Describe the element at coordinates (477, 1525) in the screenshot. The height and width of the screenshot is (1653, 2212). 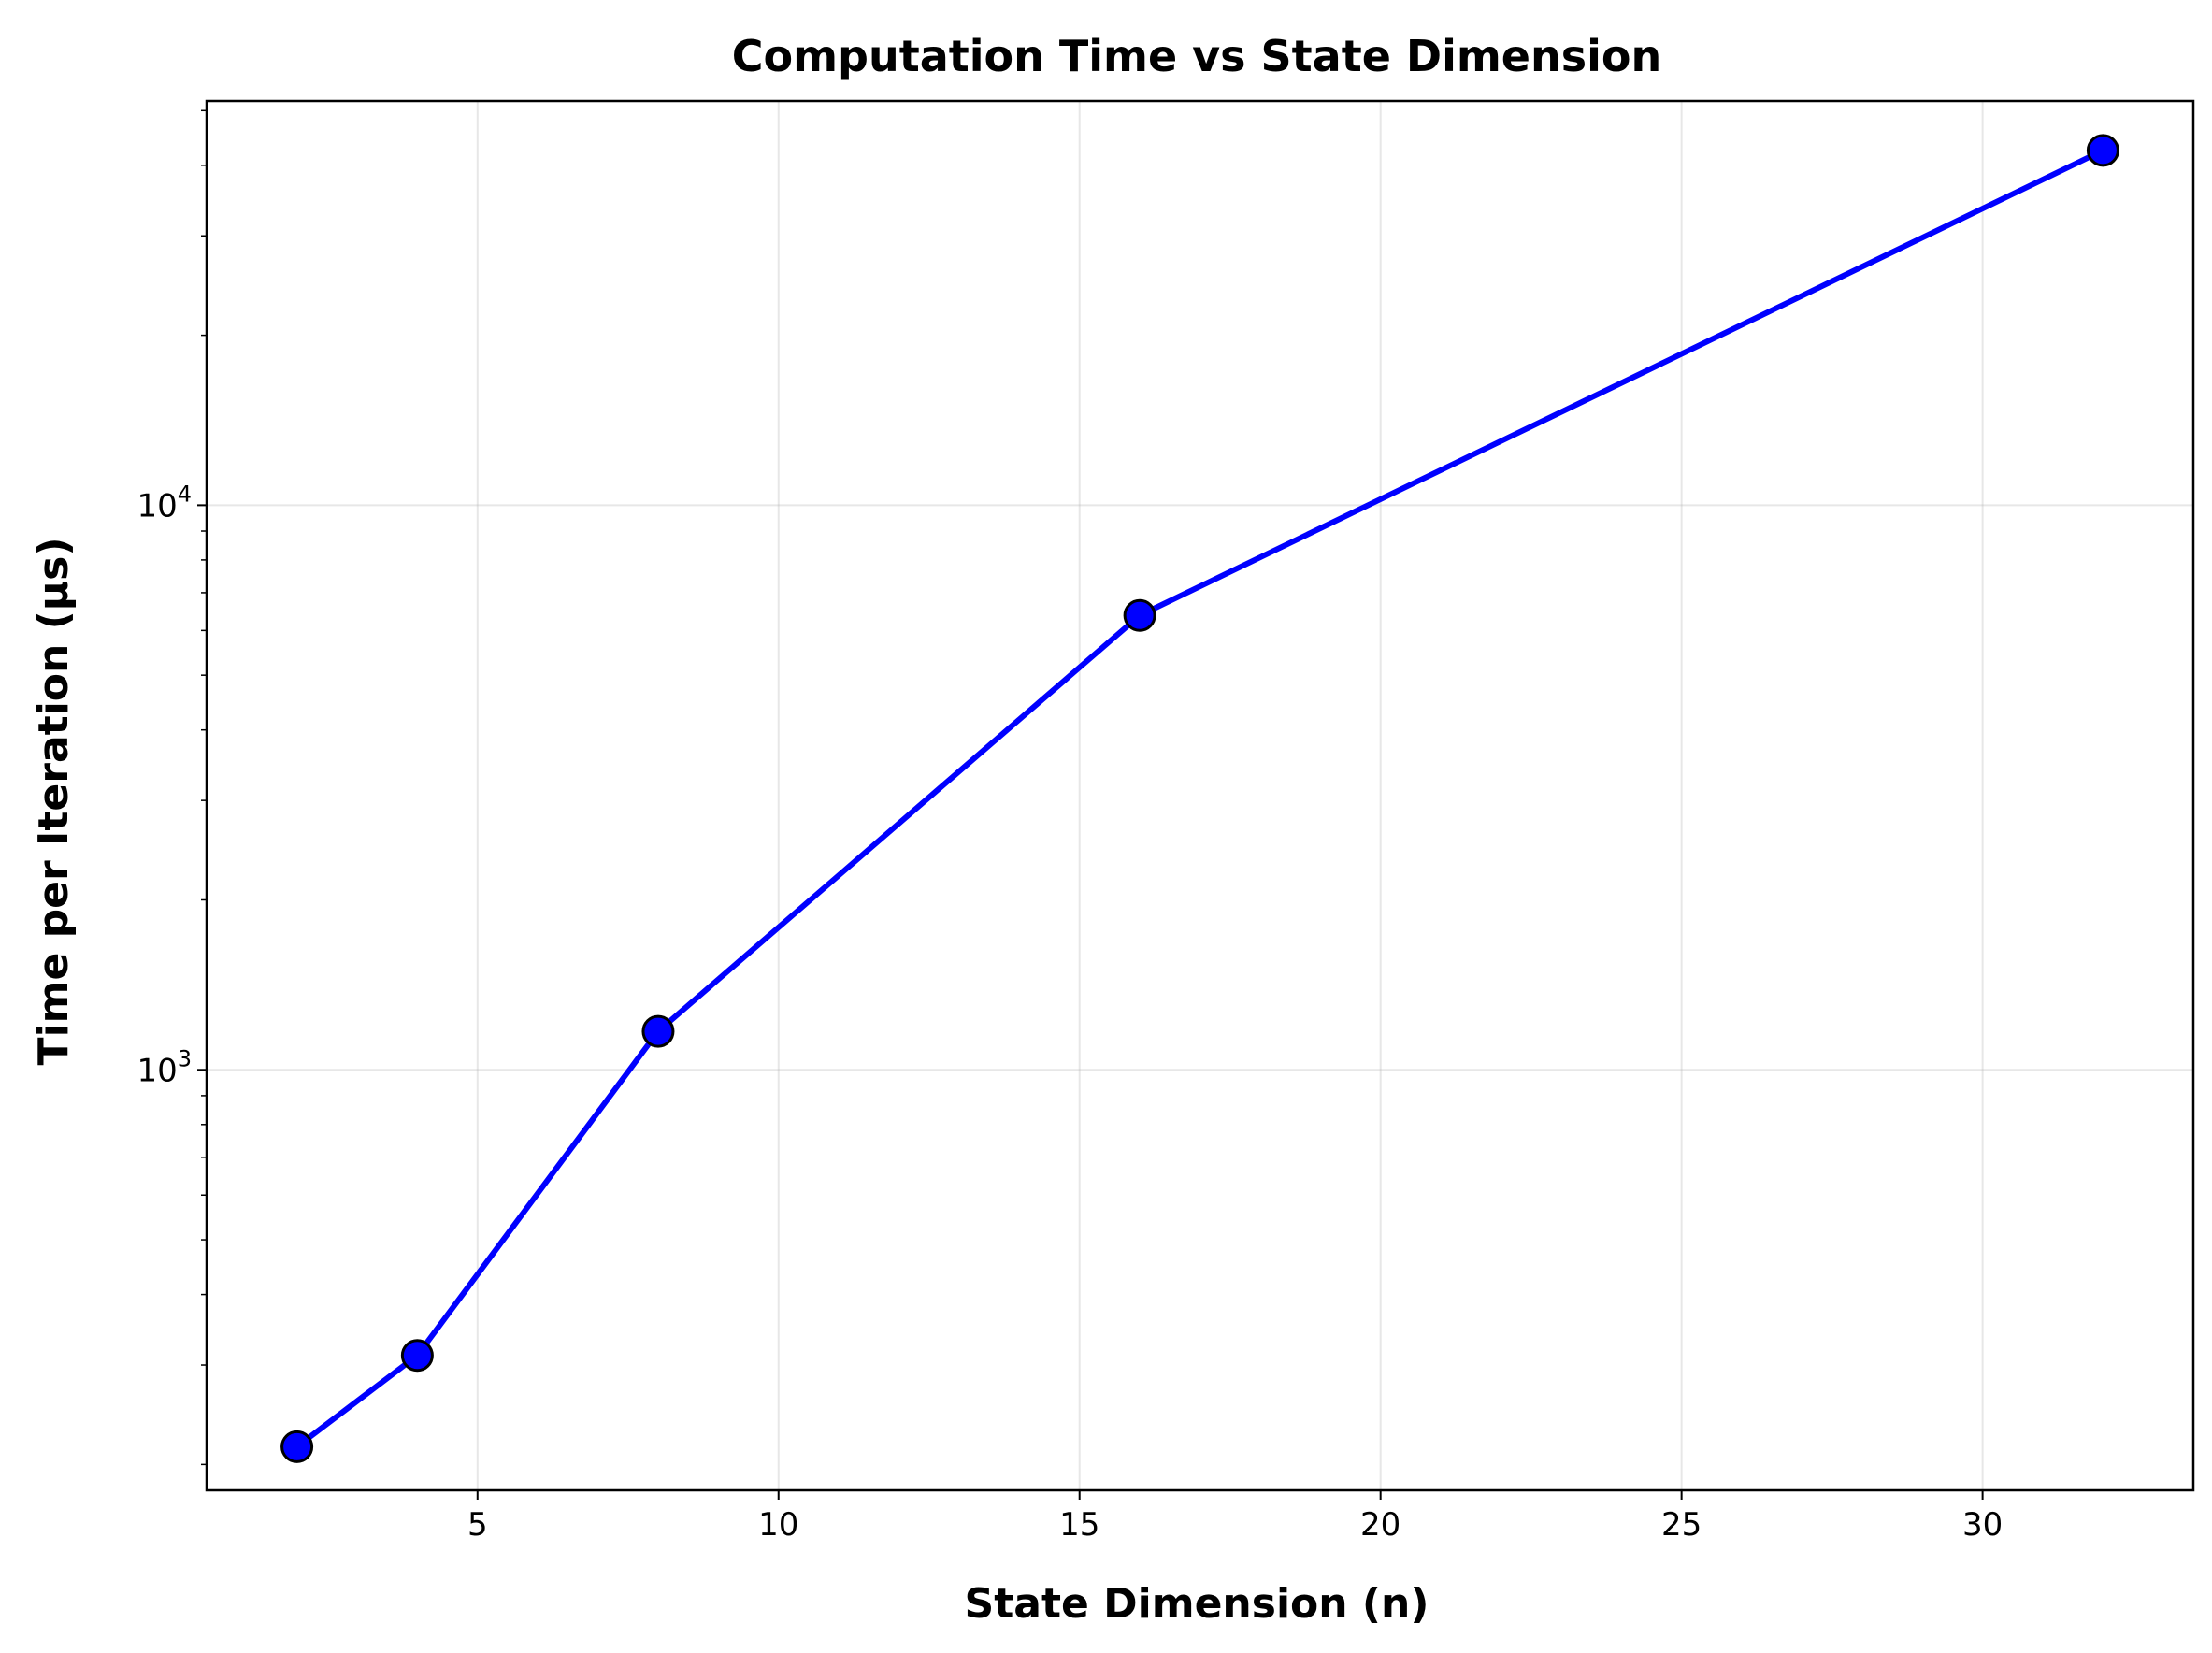
I see `x-tick-label: 5` at that location.